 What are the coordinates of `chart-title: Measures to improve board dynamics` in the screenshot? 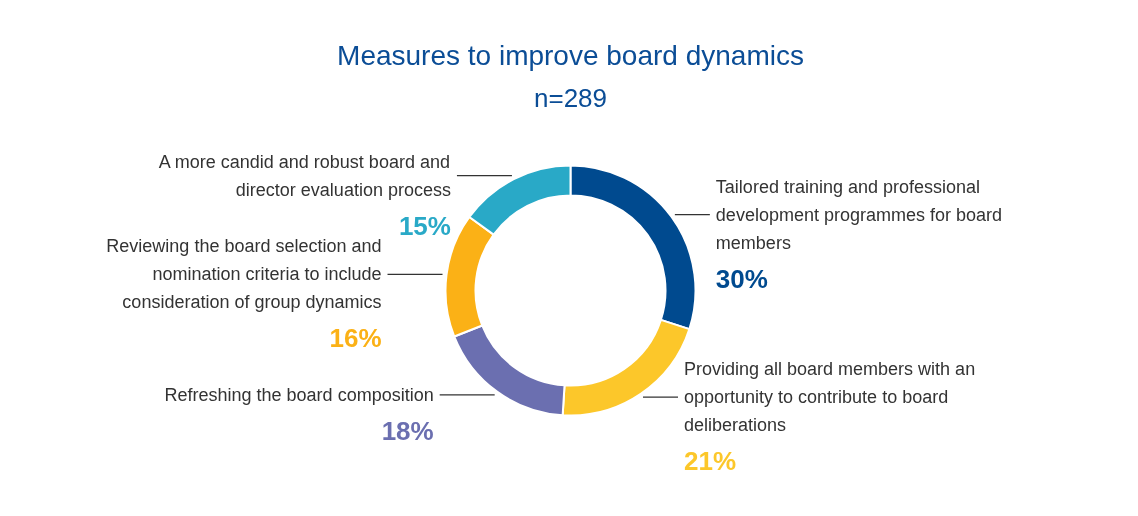 It's located at (570, 55).